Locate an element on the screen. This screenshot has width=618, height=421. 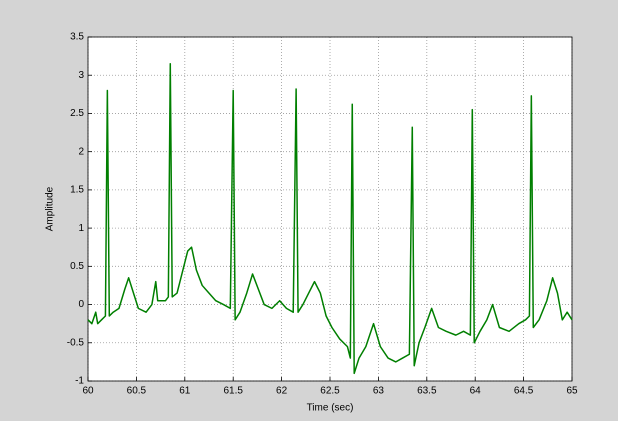
y-tick-label: 1 is located at coordinates (81, 228).